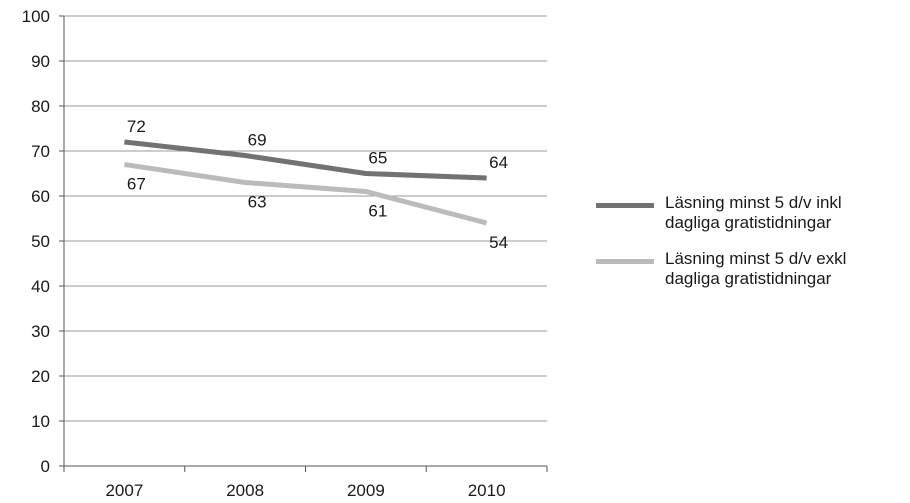 The height and width of the screenshot is (503, 910). What do you see at coordinates (245, 490) in the screenshot?
I see `x-tick-label: 2008` at bounding box center [245, 490].